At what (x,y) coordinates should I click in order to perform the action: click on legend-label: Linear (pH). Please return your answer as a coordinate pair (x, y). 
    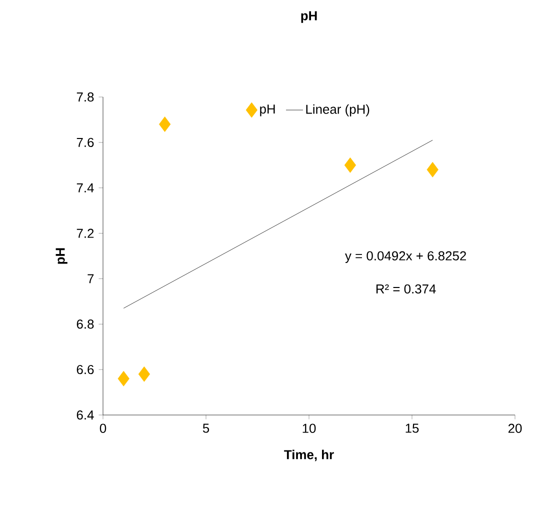
    Looking at the image, I should click on (338, 110).